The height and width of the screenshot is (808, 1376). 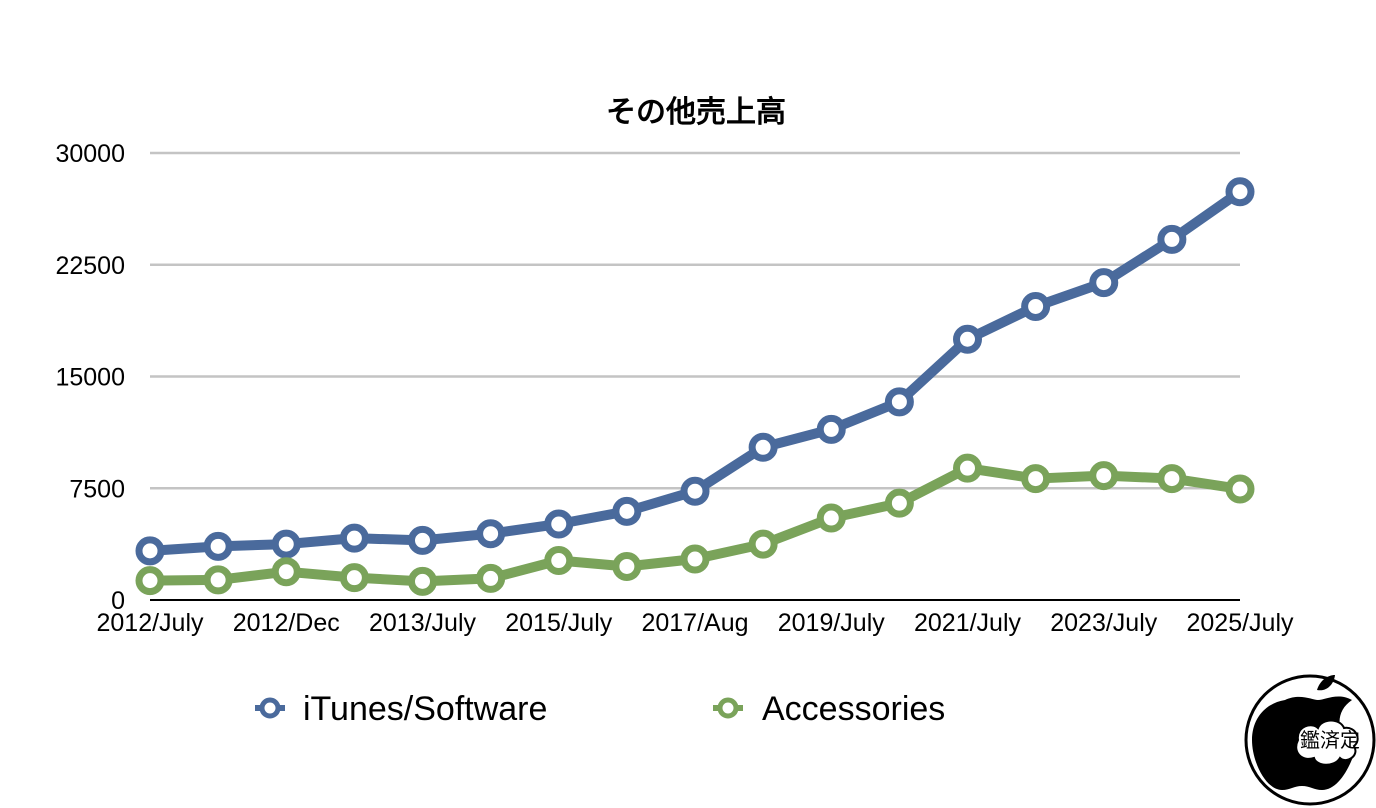 I want to click on legend-item-accessories: Accessories, so click(x=829, y=709).